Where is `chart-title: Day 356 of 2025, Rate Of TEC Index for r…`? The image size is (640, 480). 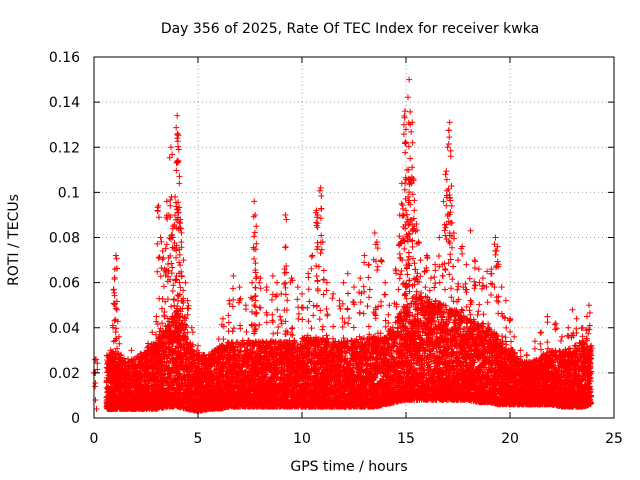
chart-title: Day 356 of 2025, Rate Of TEC Index for r… is located at coordinates (350, 29).